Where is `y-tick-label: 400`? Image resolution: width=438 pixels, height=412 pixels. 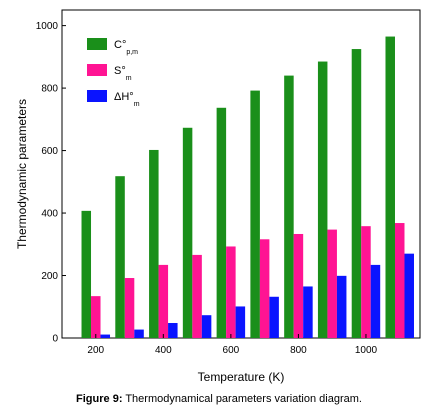 y-tick-label: 400 is located at coordinates (49, 214).